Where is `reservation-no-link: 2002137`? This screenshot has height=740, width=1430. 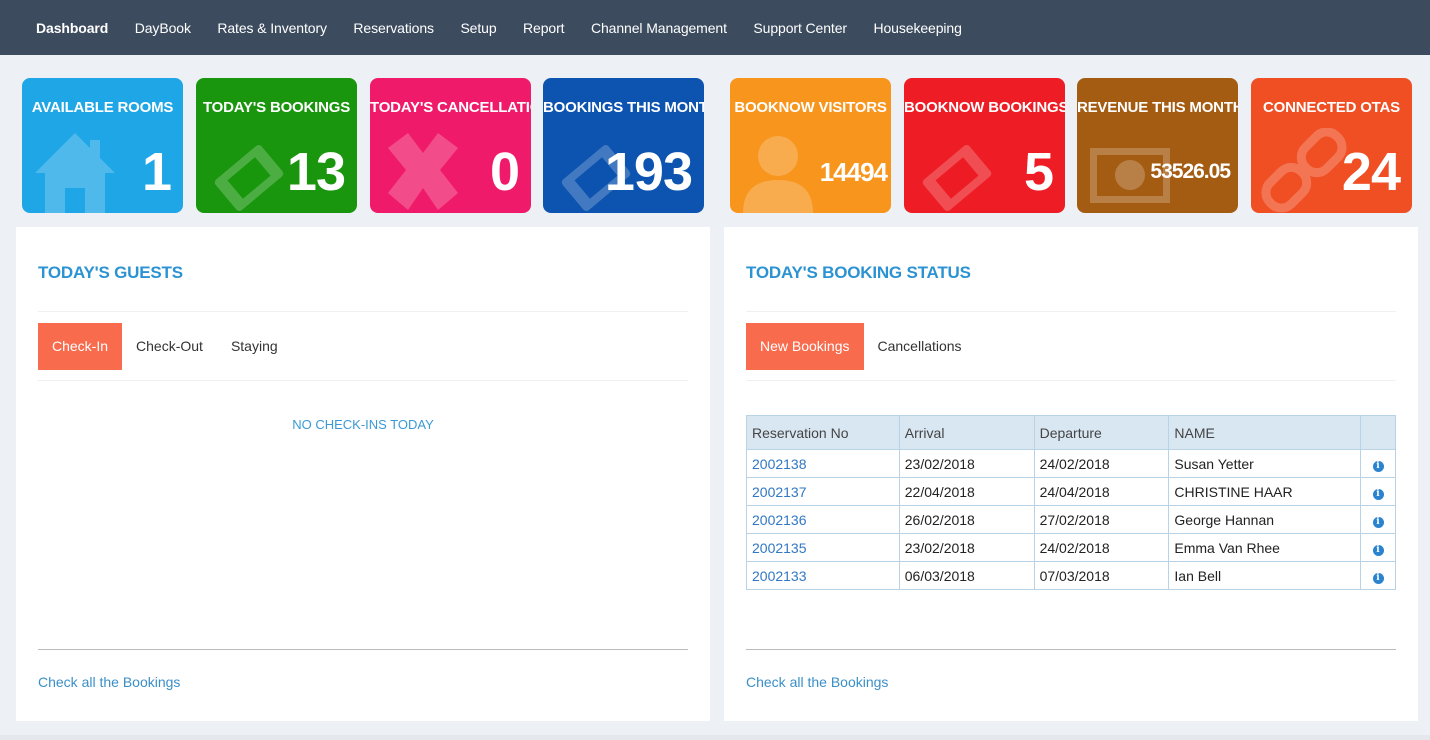 reservation-no-link: 2002137 is located at coordinates (823, 491).